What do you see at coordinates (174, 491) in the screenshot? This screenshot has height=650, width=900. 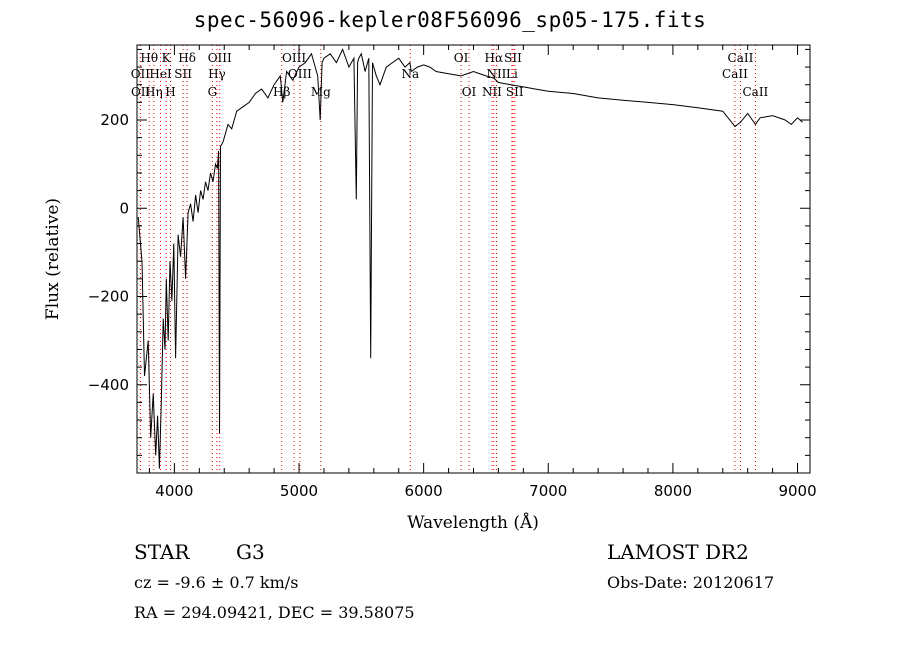 I see `x-tick-label: 4000` at bounding box center [174, 491].